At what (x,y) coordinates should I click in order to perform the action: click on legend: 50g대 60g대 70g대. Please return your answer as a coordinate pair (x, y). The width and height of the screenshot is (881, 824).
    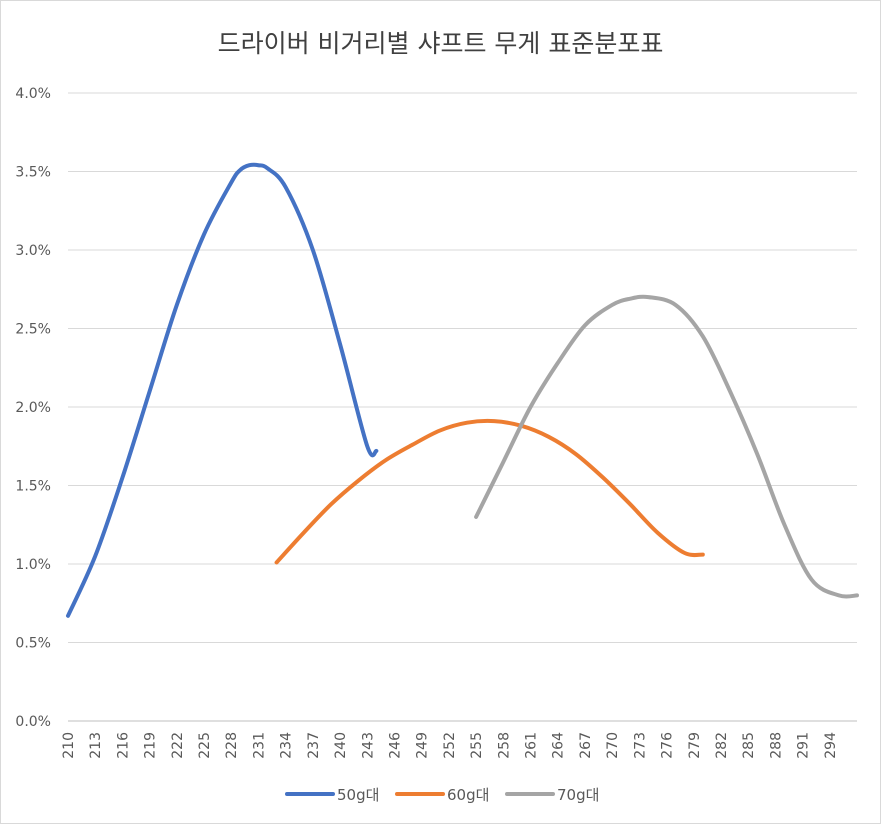
    Looking at the image, I should click on (442, 795).